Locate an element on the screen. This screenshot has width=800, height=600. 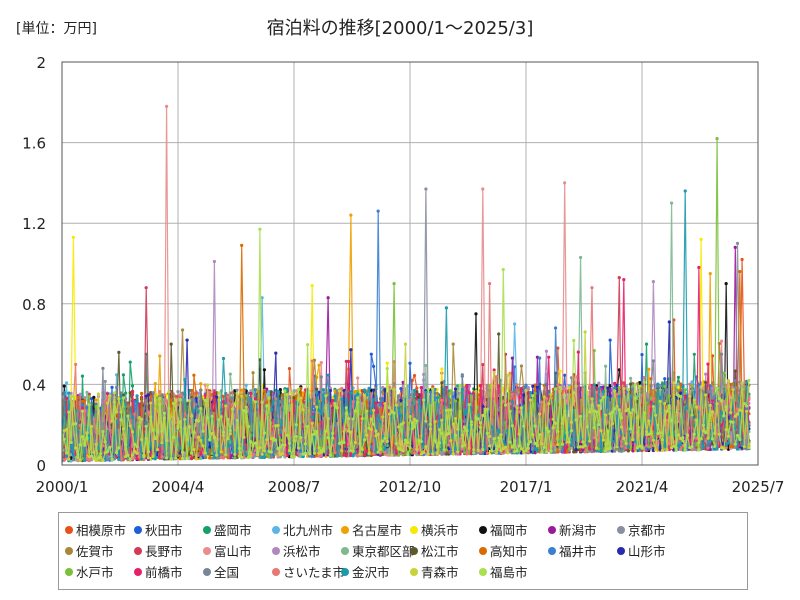
y-tick-label: 0.8 is located at coordinates (34, 305).